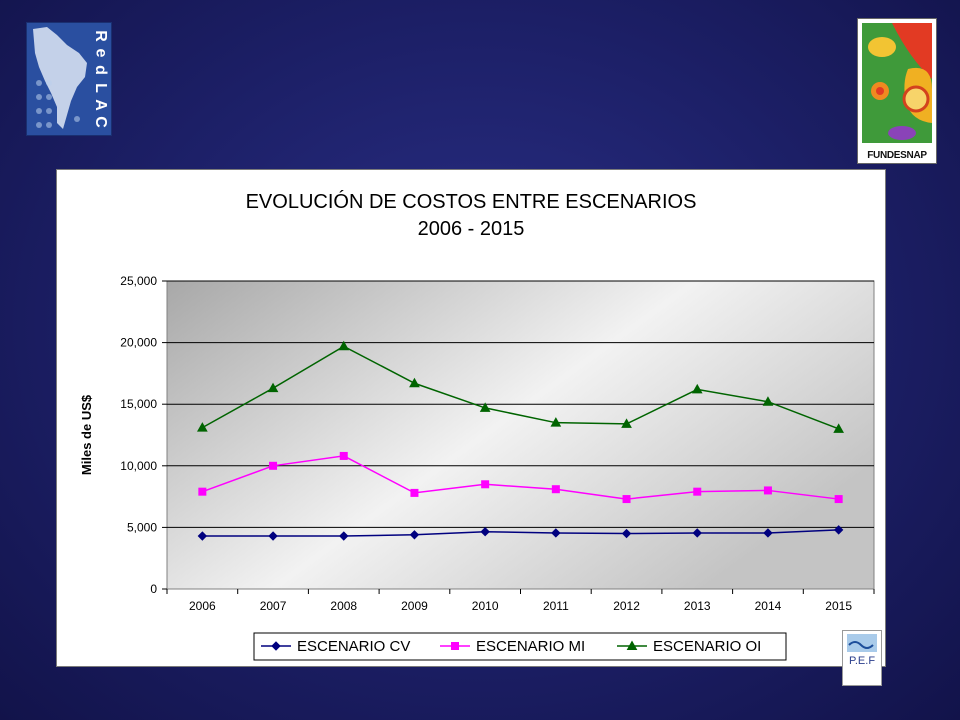  I want to click on redlac-logo: R e d L A C, so click(69, 79).